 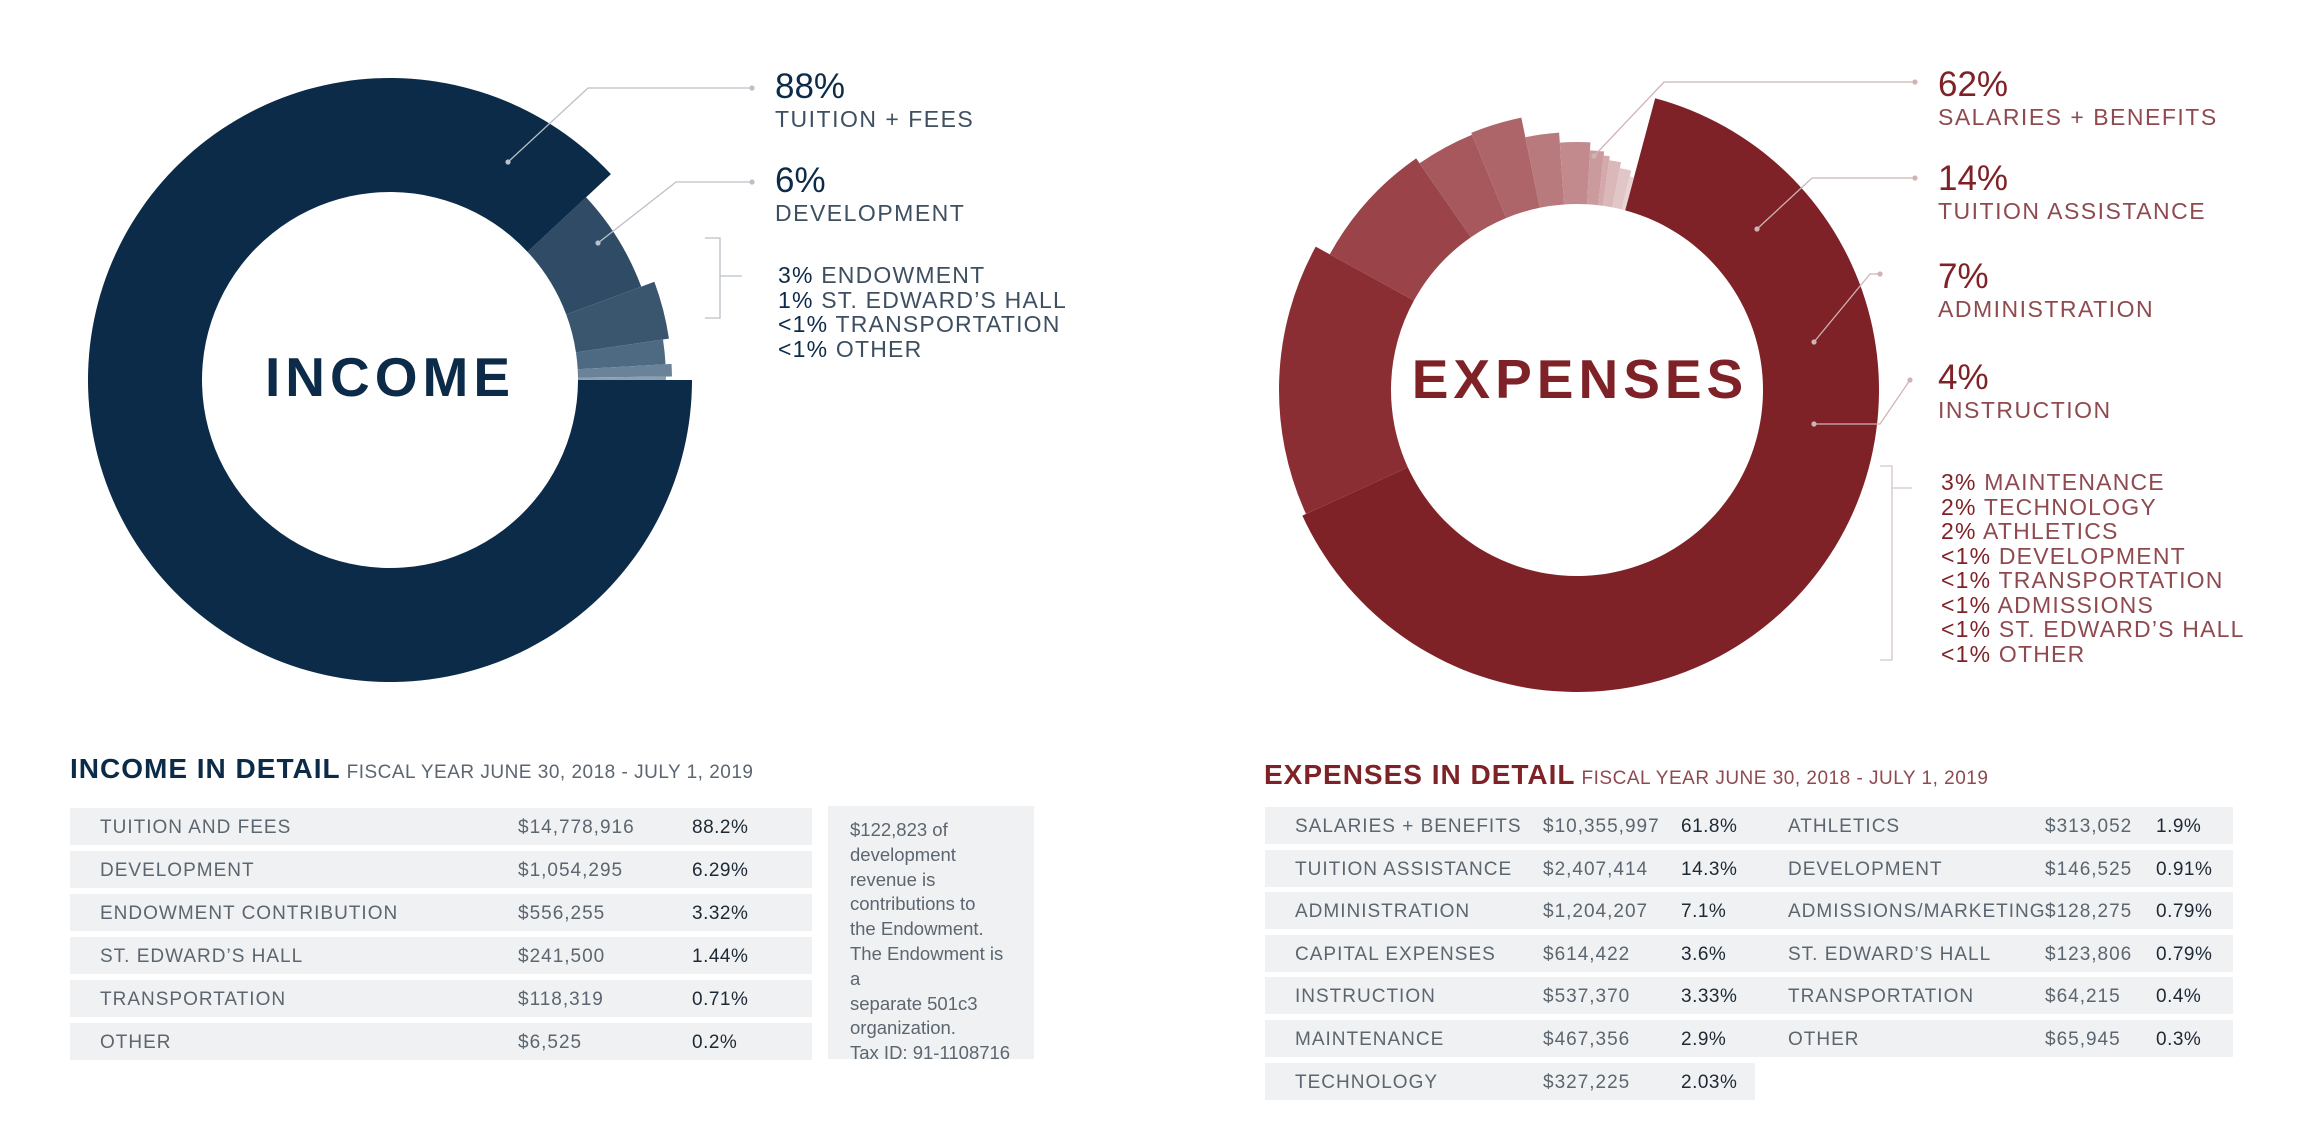 What do you see at coordinates (922, 275) in the screenshot?
I see `list-item: 3% ENDOWMENT` at bounding box center [922, 275].